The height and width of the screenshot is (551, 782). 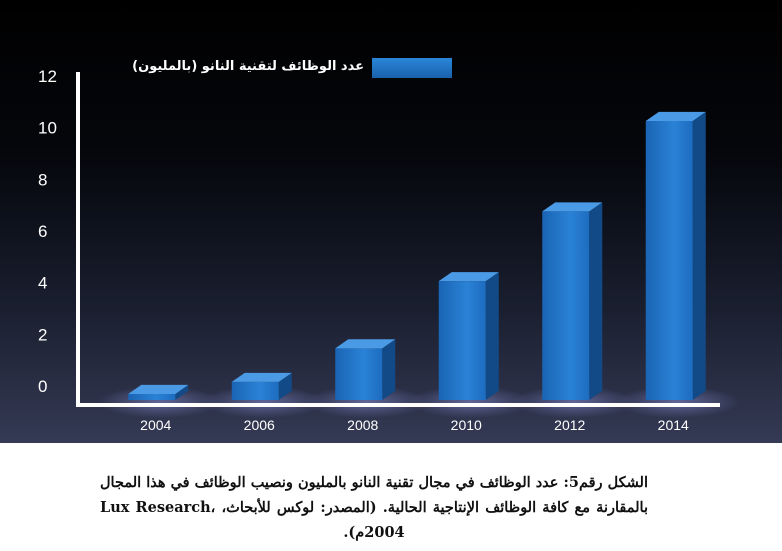 I want to click on bar-2008, so click(x=365, y=369).